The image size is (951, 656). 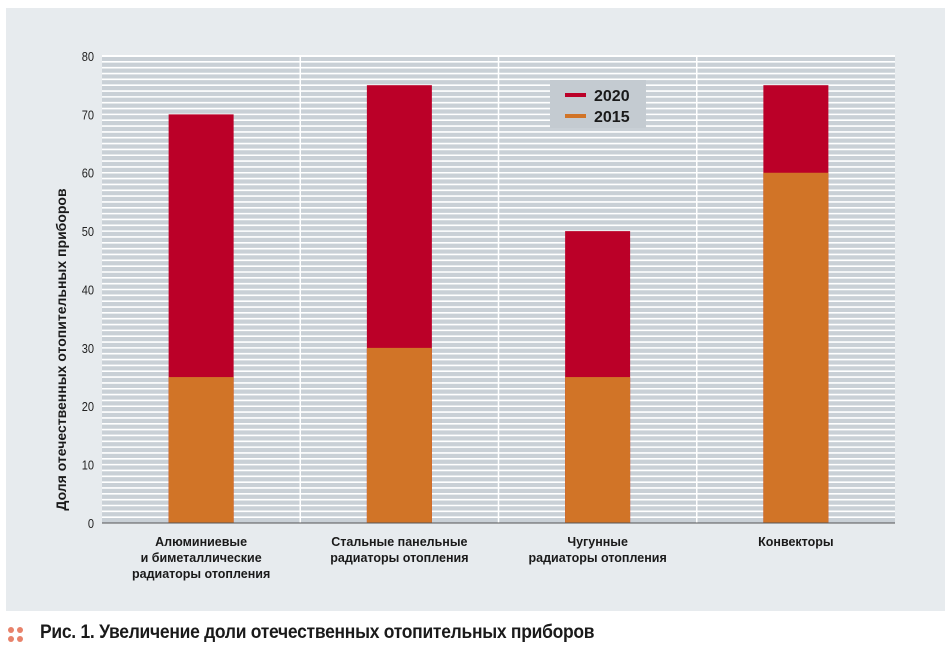 What do you see at coordinates (88, 173) in the screenshot?
I see `y-tick-label: 60` at bounding box center [88, 173].